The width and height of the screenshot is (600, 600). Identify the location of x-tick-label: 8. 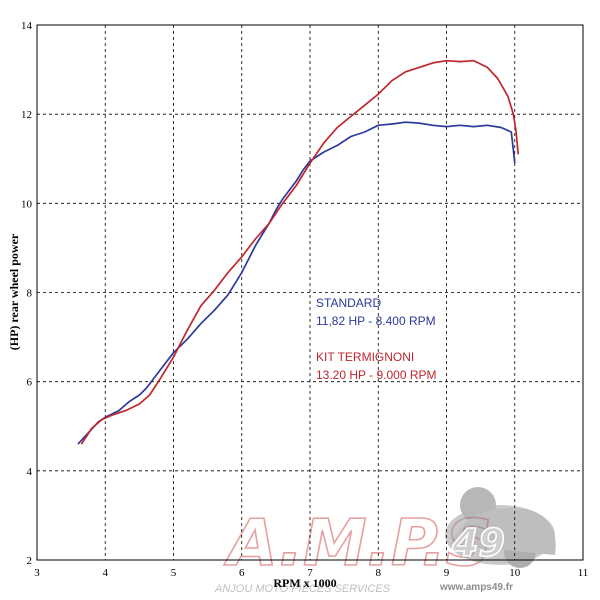
(379, 573).